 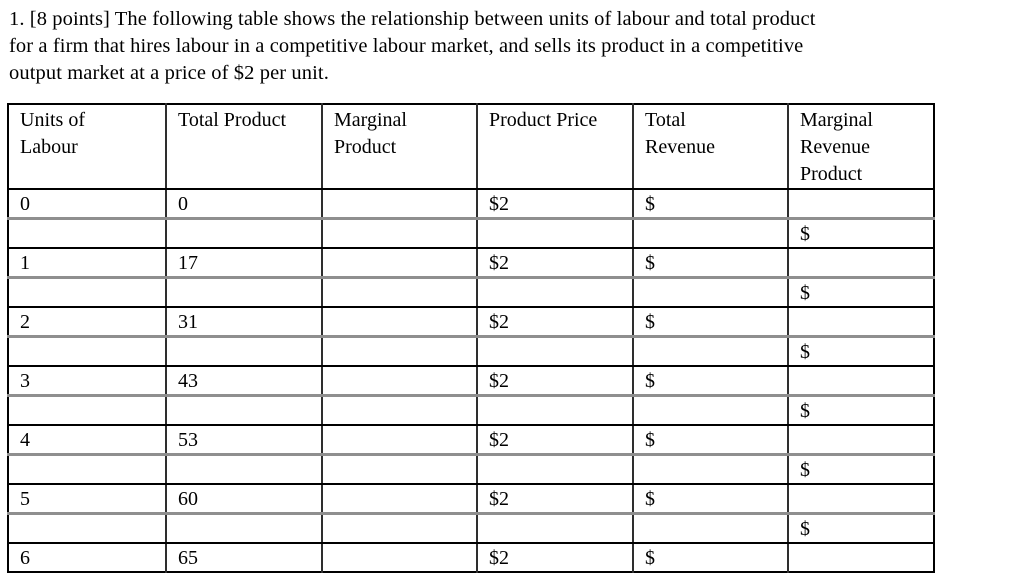 What do you see at coordinates (243, 381) in the screenshot?
I see `cell-total-product: 43` at bounding box center [243, 381].